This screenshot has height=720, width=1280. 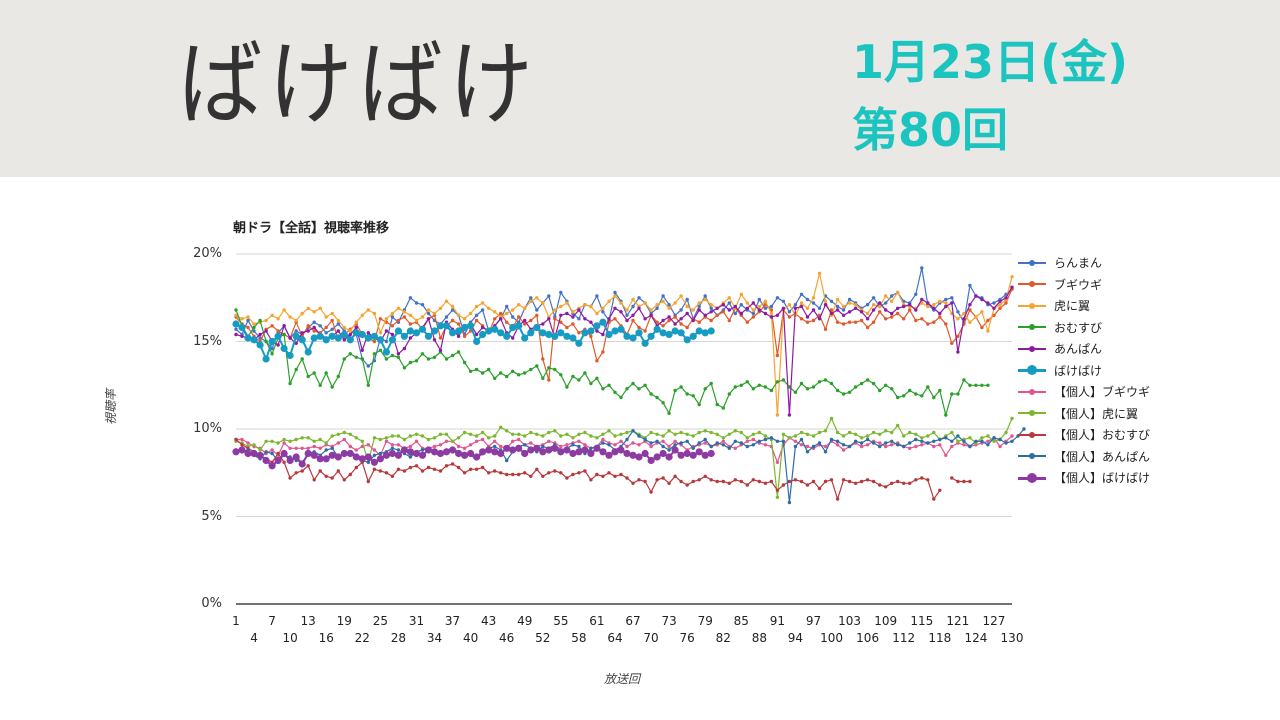 What do you see at coordinates (272, 621) in the screenshot?
I see `x-tick-label: 7` at bounding box center [272, 621].